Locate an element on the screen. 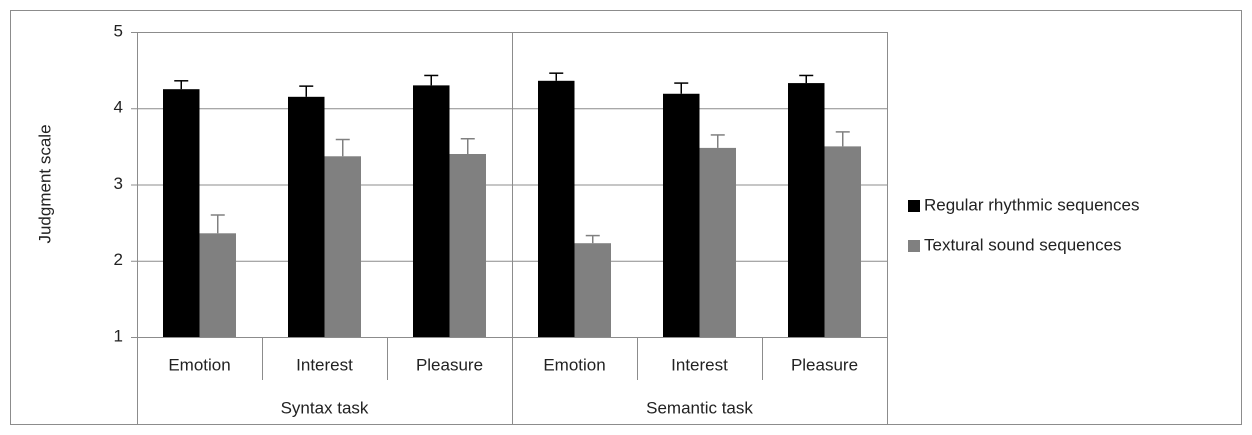 The image size is (1252, 435). y-tick-label: 5 is located at coordinates (118, 30).